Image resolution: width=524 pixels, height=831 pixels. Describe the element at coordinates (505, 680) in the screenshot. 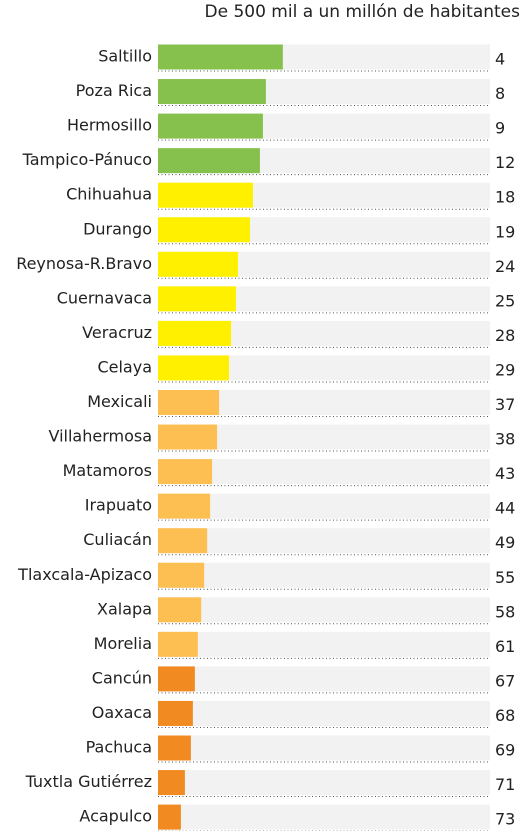

I see `rank-label: 67` at that location.